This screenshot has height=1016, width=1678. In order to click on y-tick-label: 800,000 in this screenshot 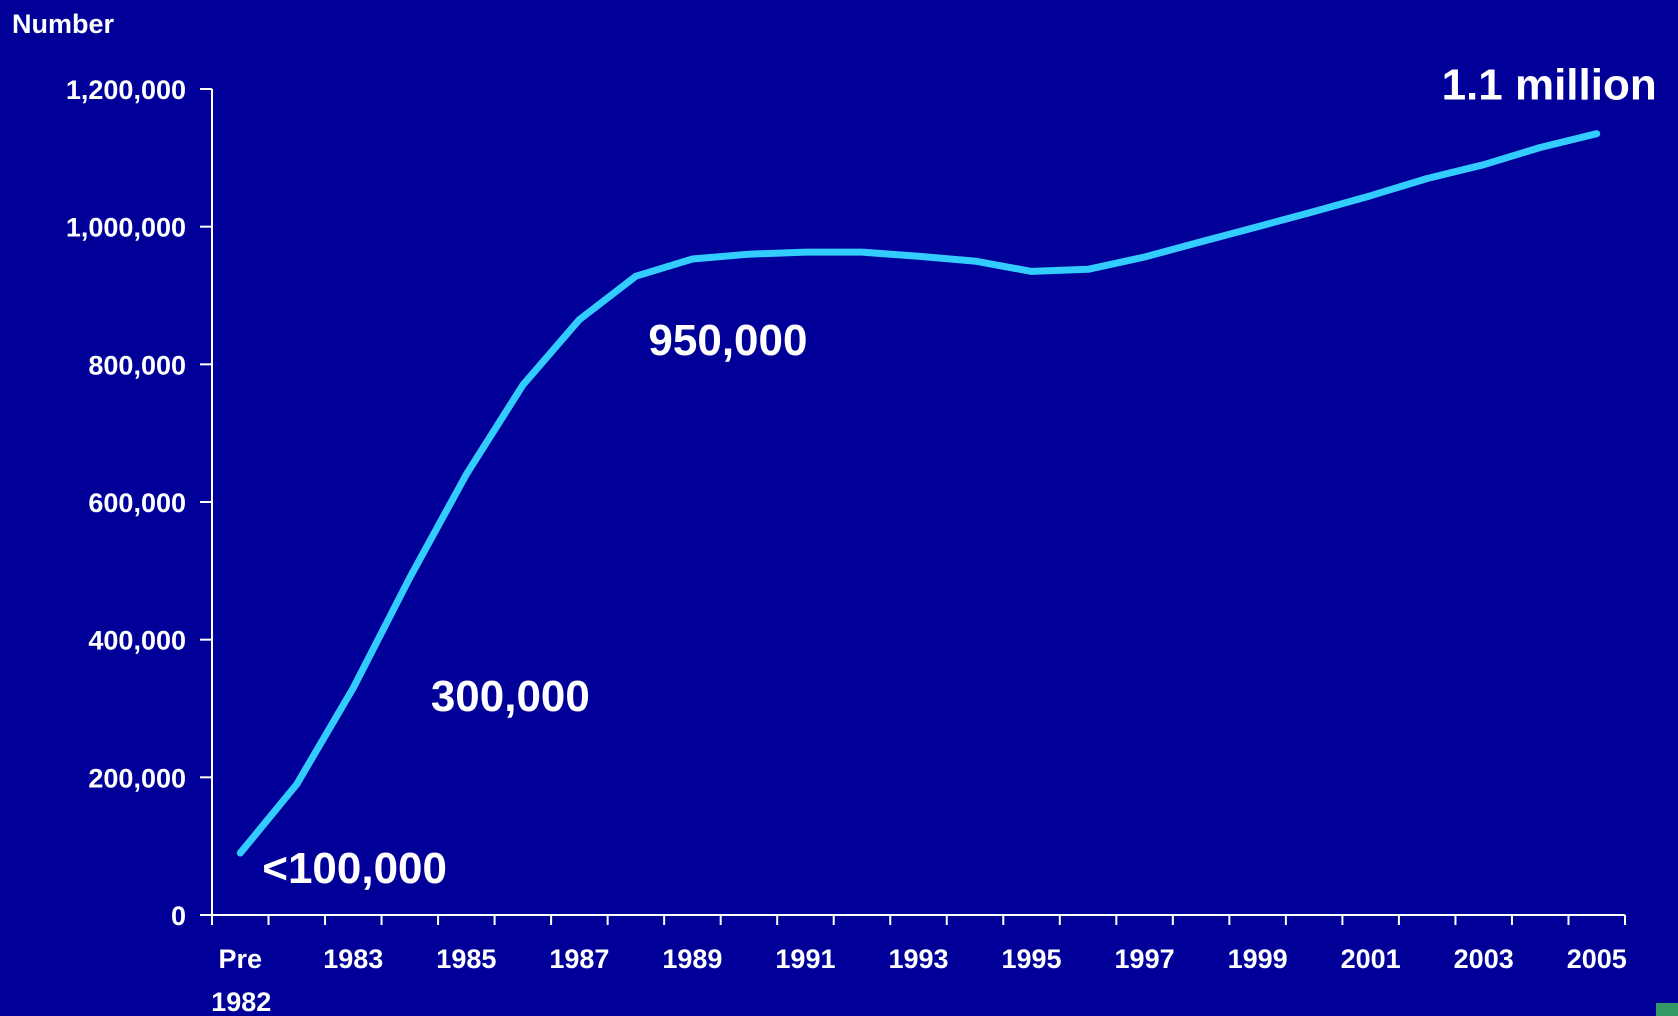, I will do `click(137, 365)`.